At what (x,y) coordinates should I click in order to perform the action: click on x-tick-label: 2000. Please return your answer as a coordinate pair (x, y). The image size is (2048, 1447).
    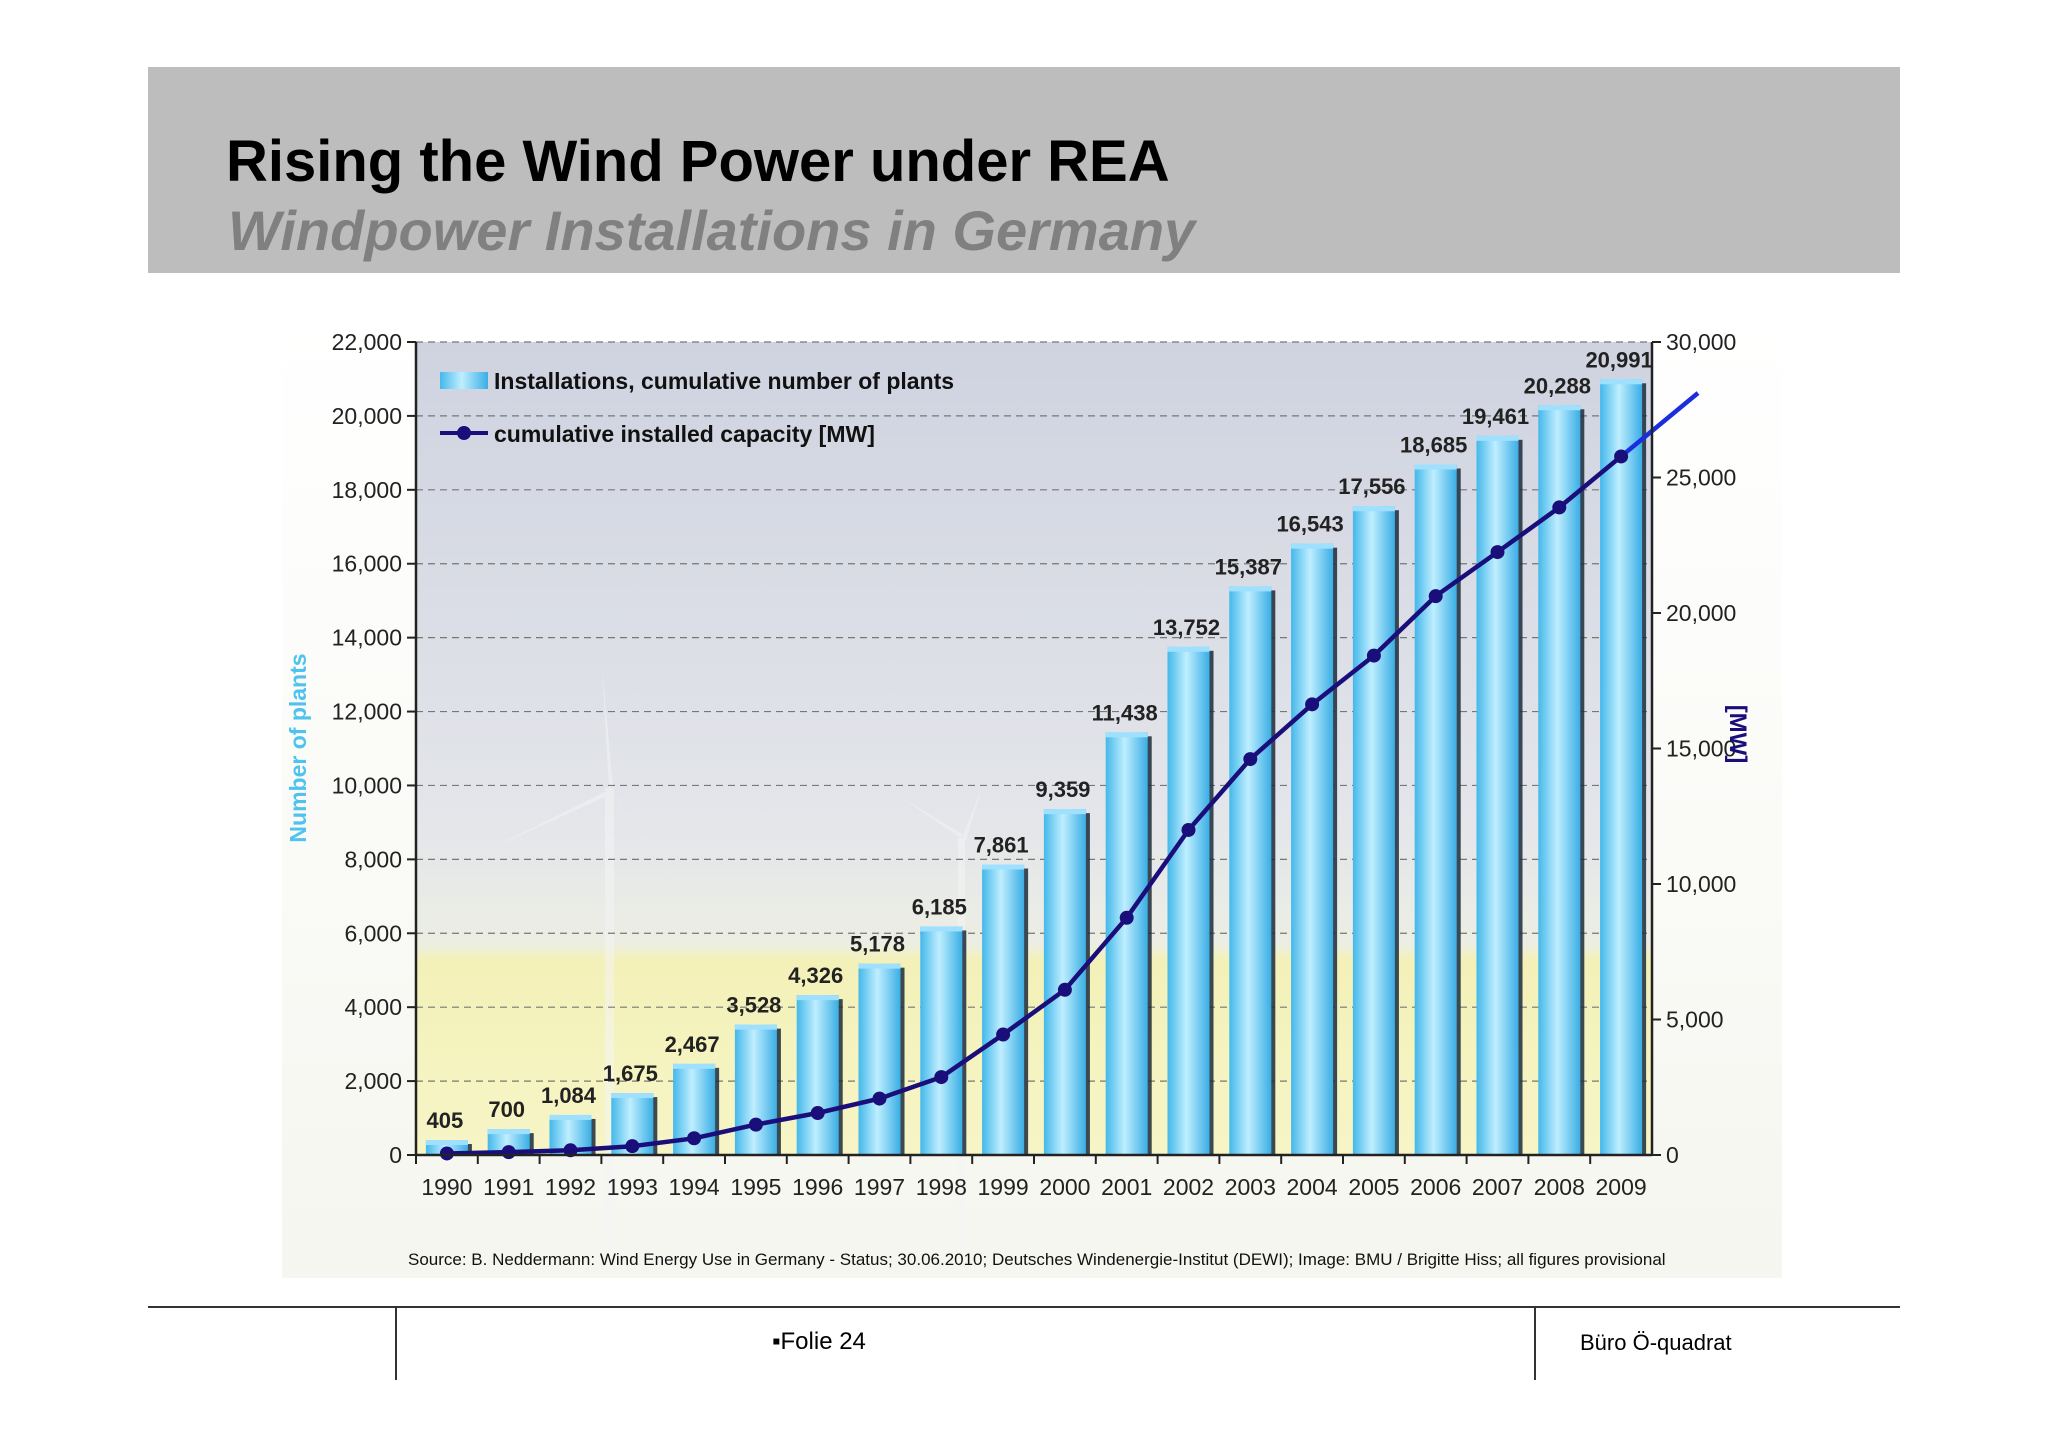
    Looking at the image, I should click on (1064, 1187).